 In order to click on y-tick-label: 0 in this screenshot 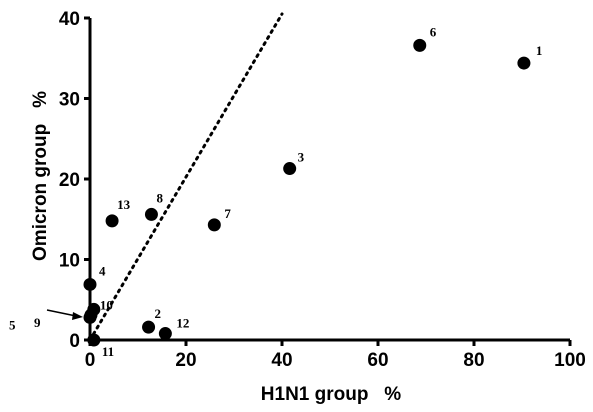, I will do `click(74, 341)`.